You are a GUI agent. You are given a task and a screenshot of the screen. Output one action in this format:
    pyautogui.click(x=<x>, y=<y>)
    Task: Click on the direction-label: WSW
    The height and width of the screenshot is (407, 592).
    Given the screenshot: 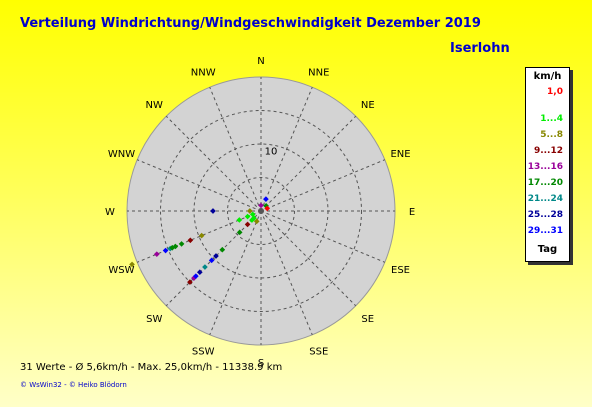 What is the action you would take?
    pyautogui.click(x=121, y=270)
    